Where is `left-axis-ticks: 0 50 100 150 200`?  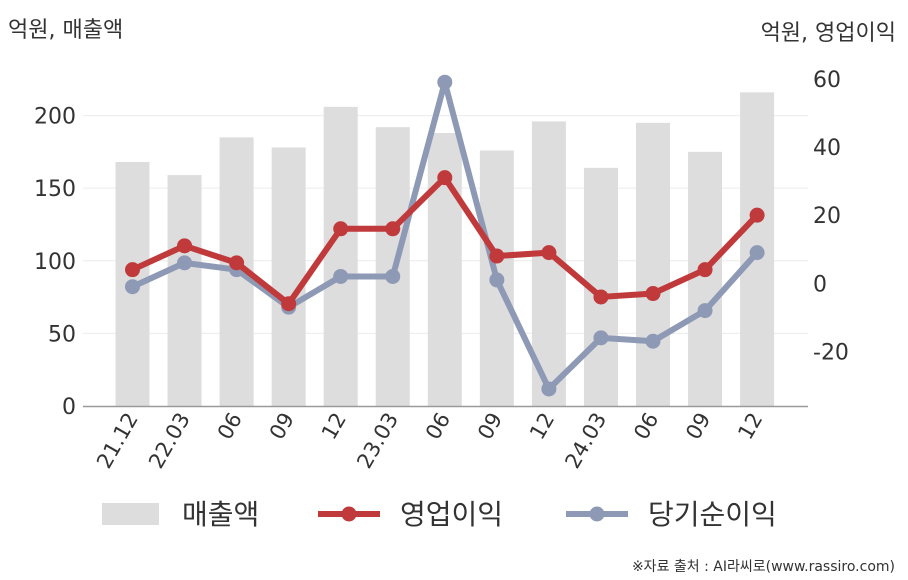
left-axis-ticks: 0 50 100 150 200 is located at coordinates (55, 262).